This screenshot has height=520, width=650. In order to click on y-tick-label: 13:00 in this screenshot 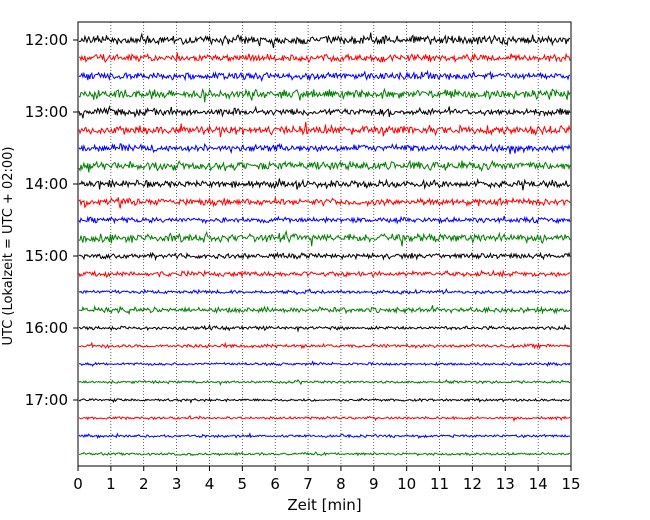, I will do `click(46, 112)`.